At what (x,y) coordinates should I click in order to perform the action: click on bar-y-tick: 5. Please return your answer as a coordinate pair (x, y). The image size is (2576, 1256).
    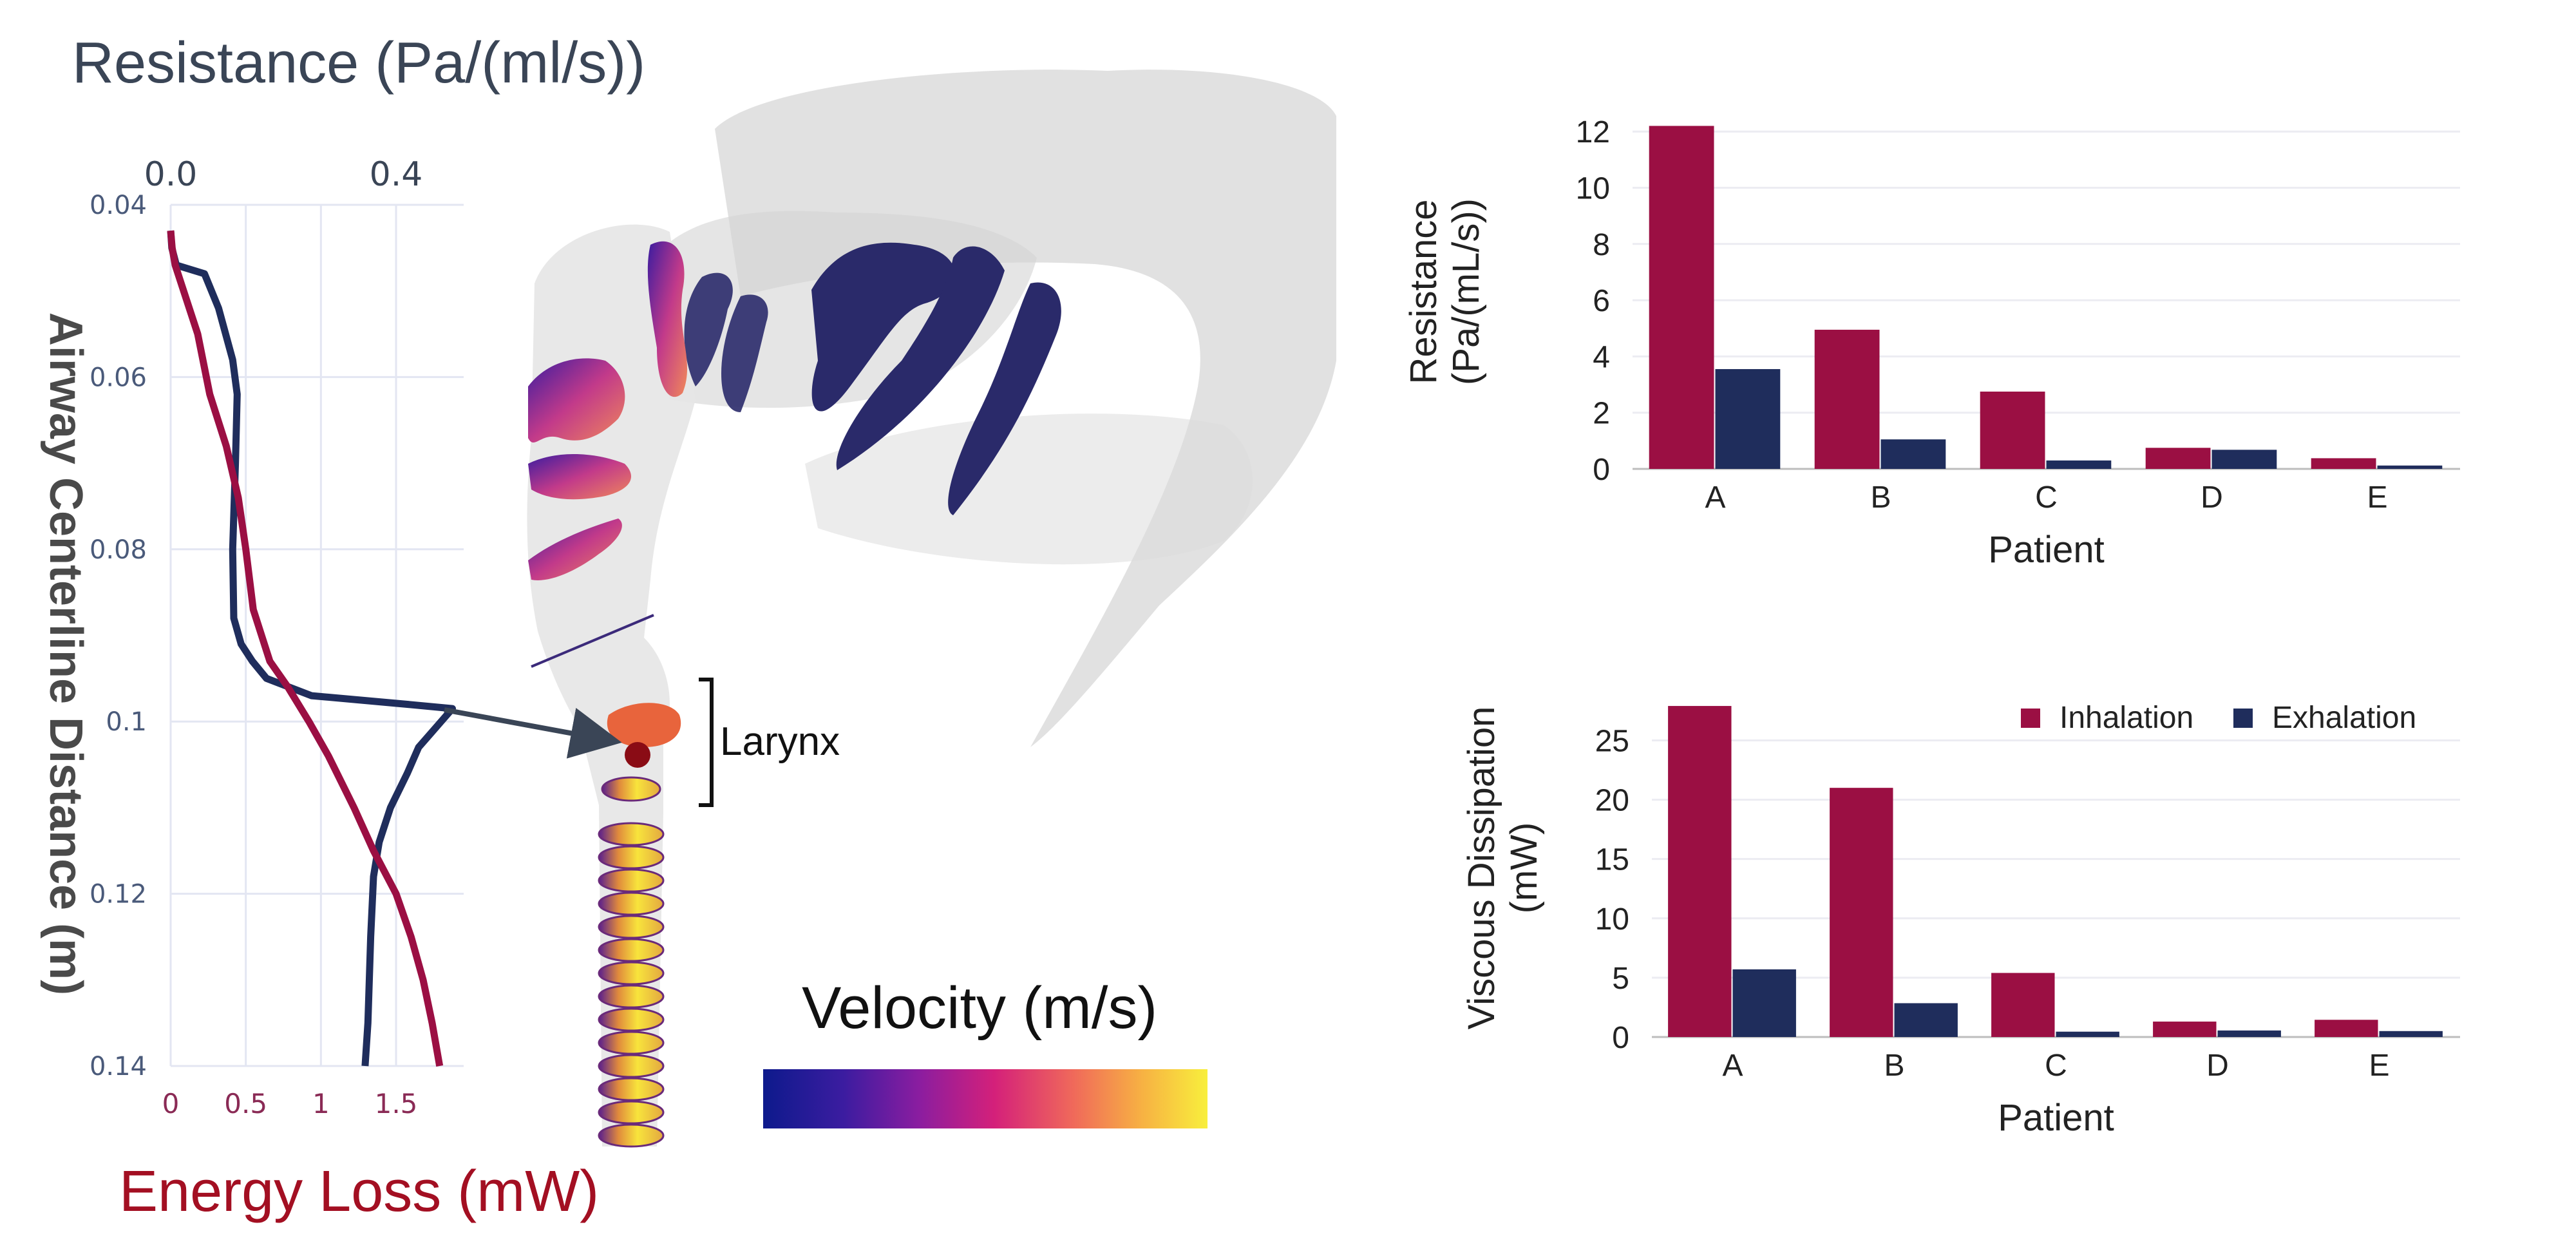
    Looking at the image, I should click on (1620, 979).